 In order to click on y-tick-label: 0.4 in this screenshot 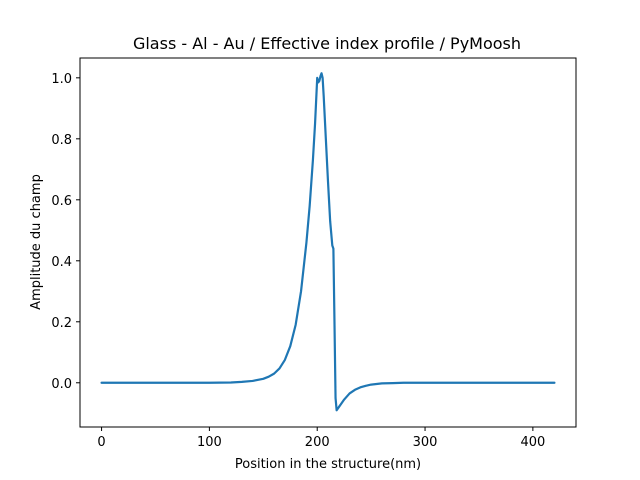, I will do `click(61, 262)`.